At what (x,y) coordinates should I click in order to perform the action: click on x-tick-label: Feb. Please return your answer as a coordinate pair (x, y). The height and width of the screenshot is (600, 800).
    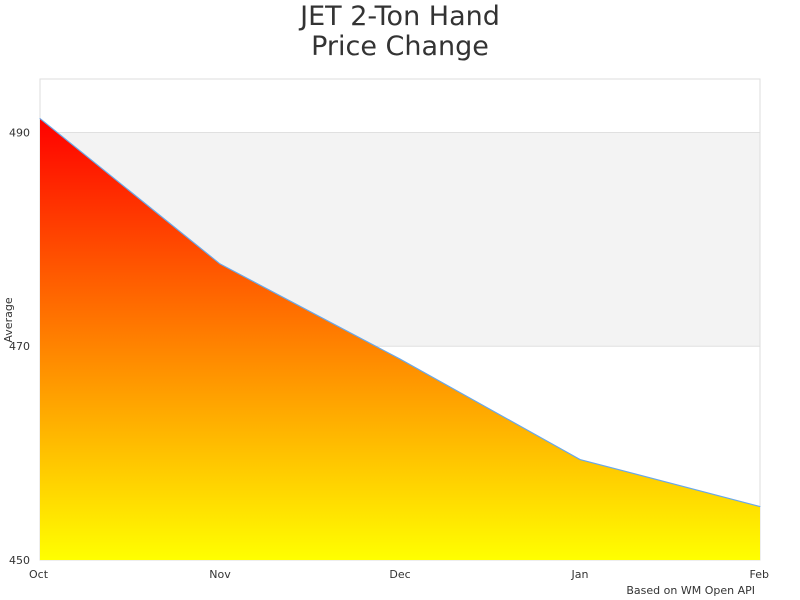
    Looking at the image, I should click on (759, 574).